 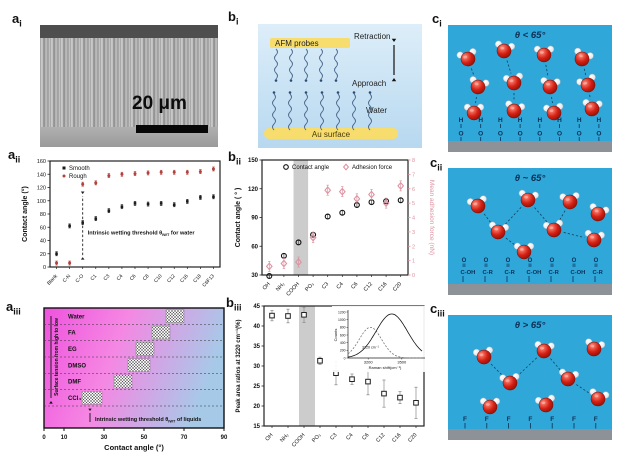 What do you see at coordinates (256, 307) in the screenshot?
I see `svg-text: 45` at bounding box center [256, 307].